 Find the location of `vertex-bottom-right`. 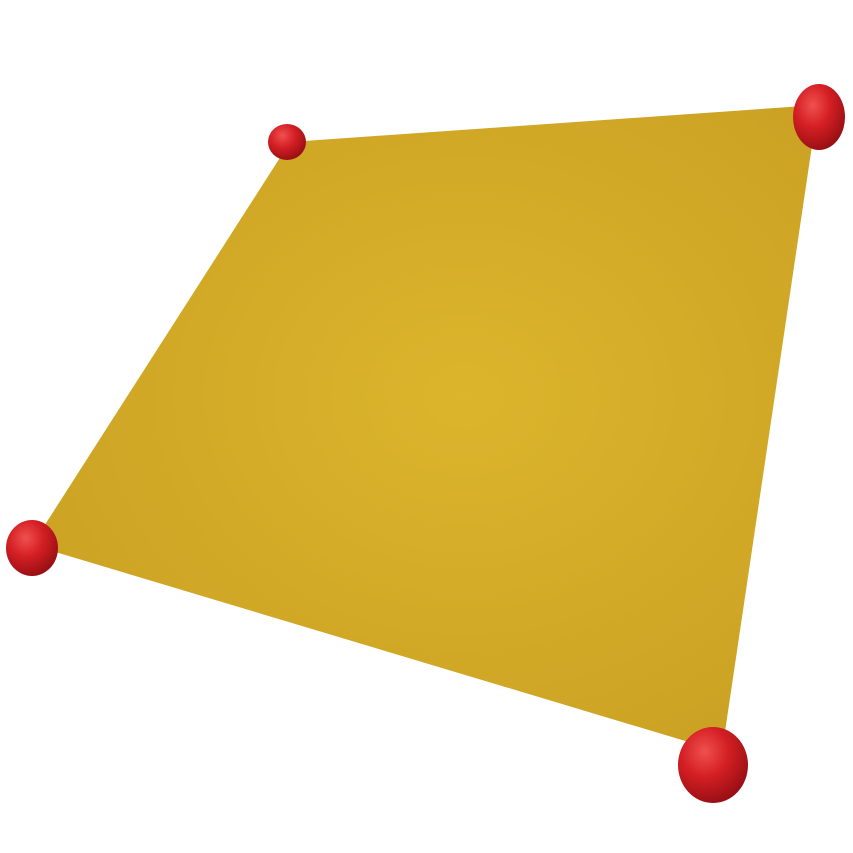

vertex-bottom-right is located at coordinates (713, 765).